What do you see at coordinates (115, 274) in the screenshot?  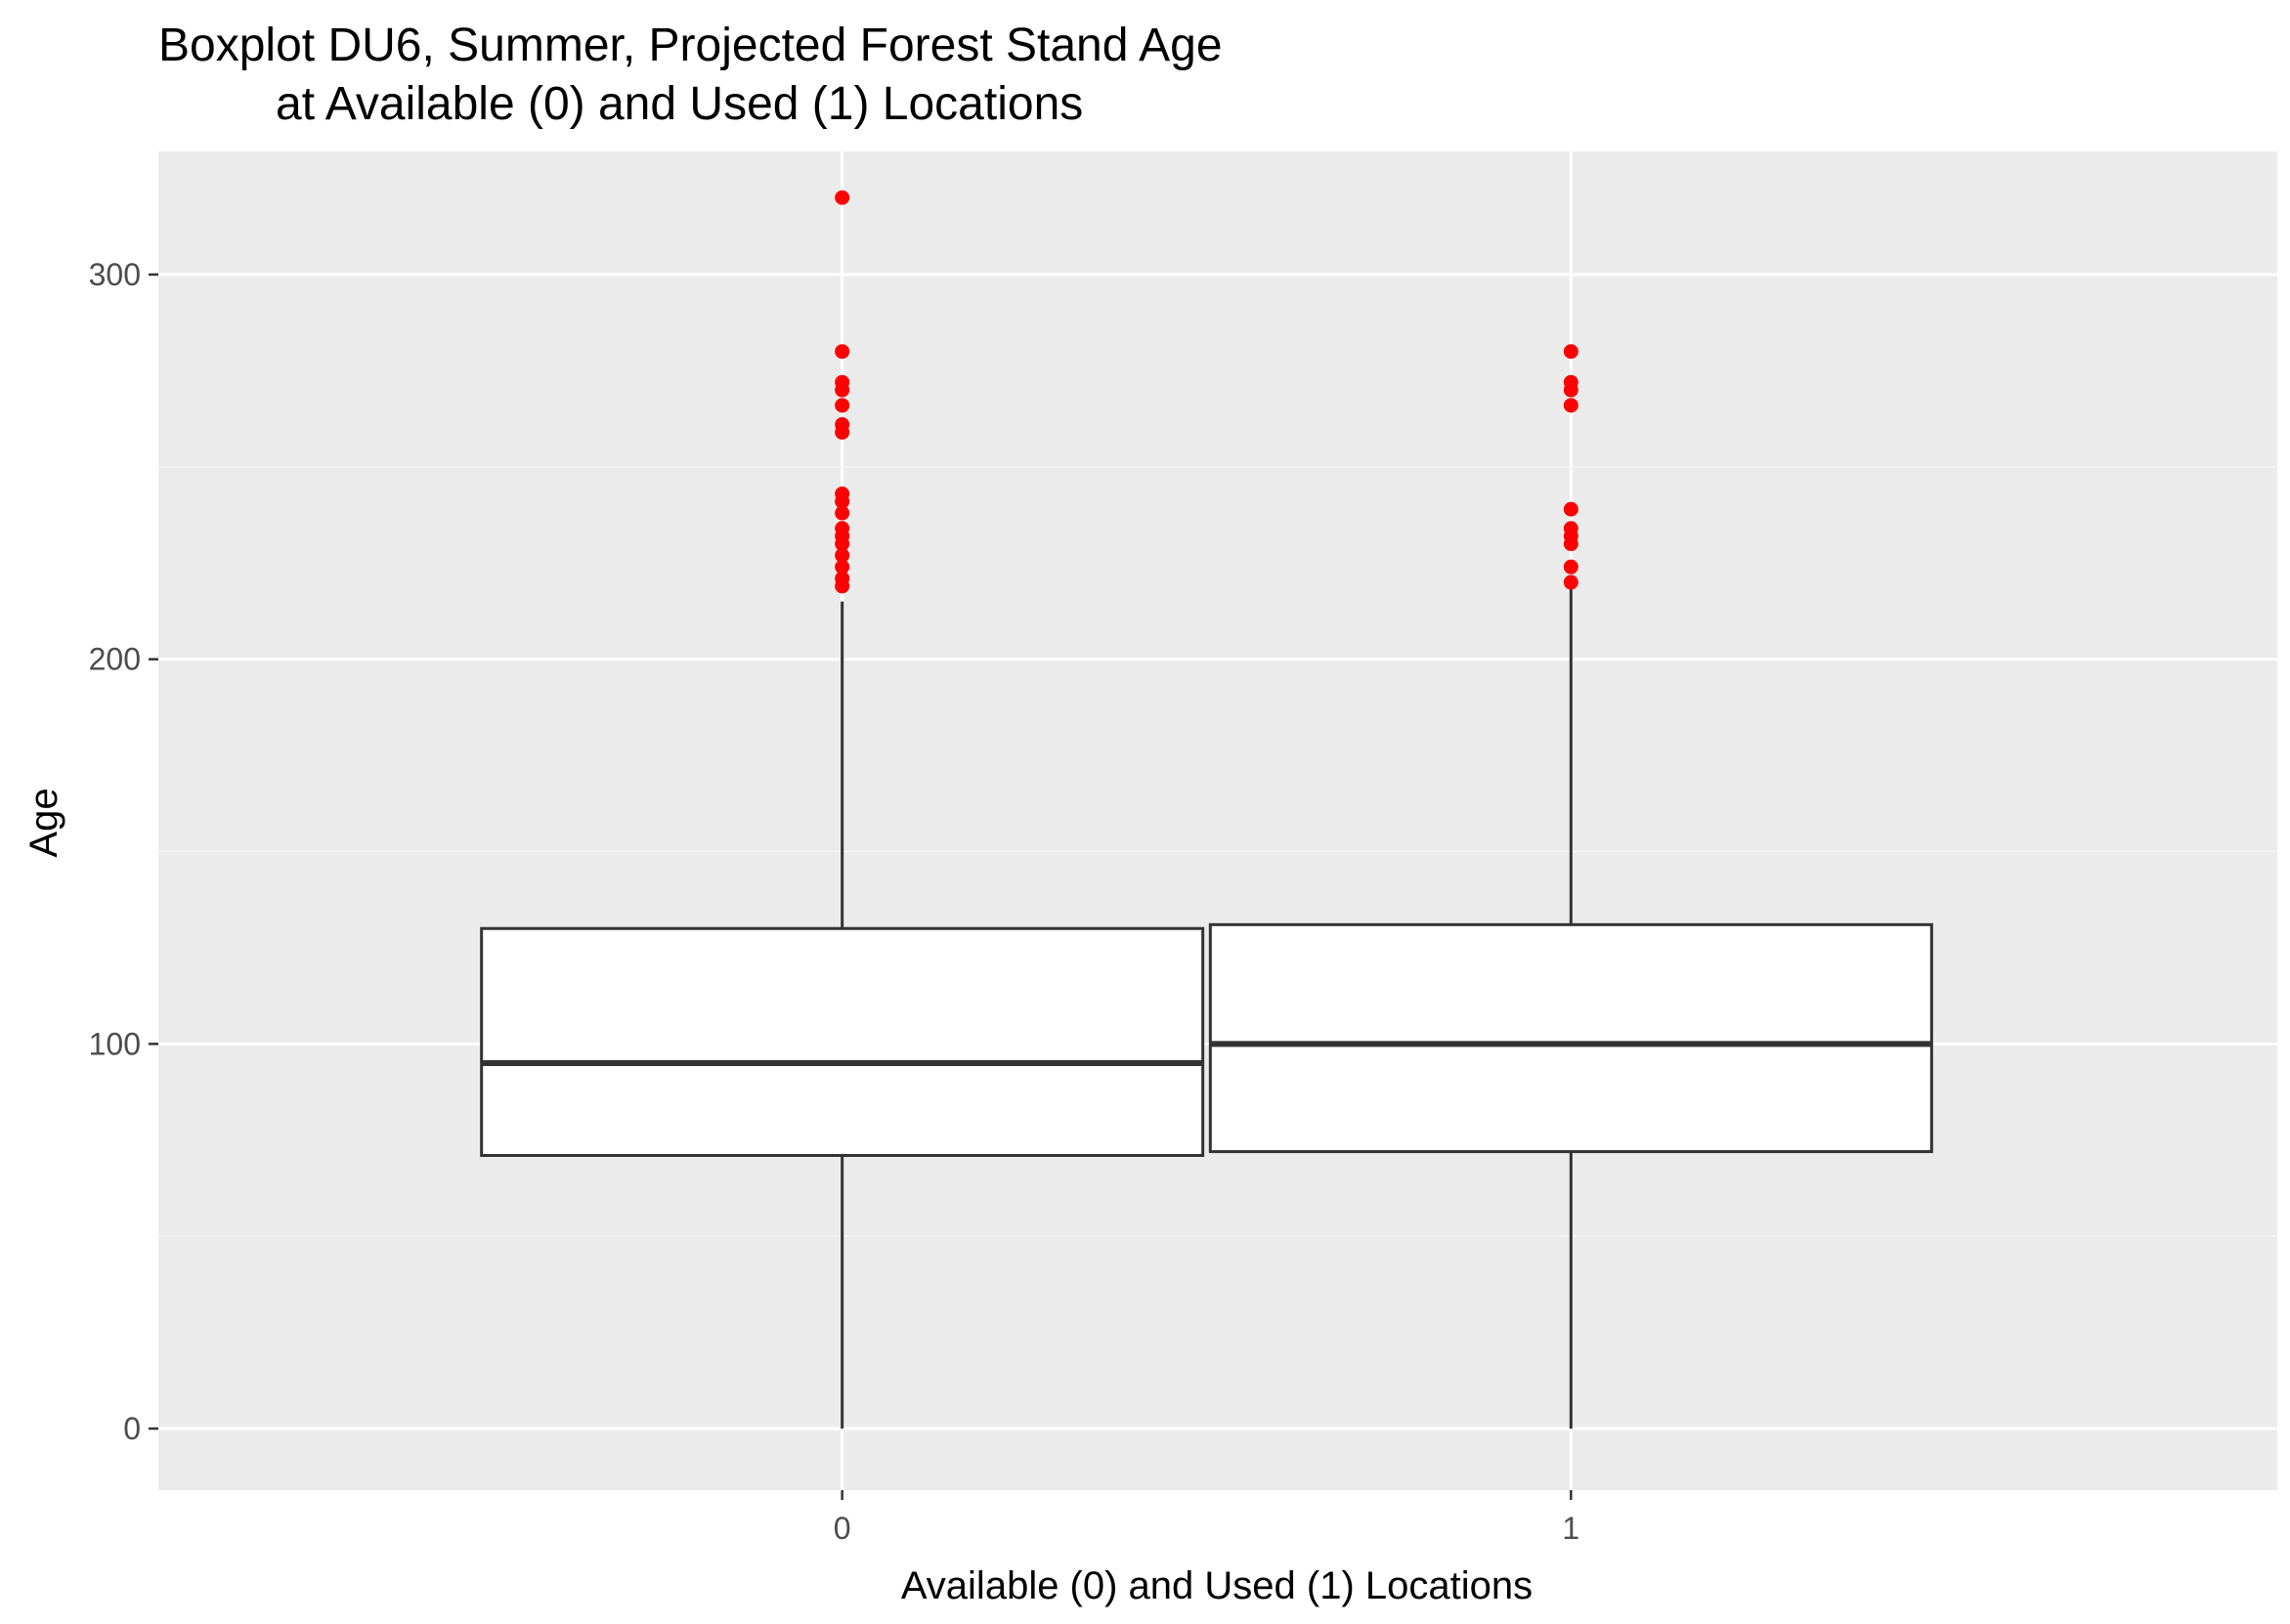 I see `y-tick-label: 300` at bounding box center [115, 274].